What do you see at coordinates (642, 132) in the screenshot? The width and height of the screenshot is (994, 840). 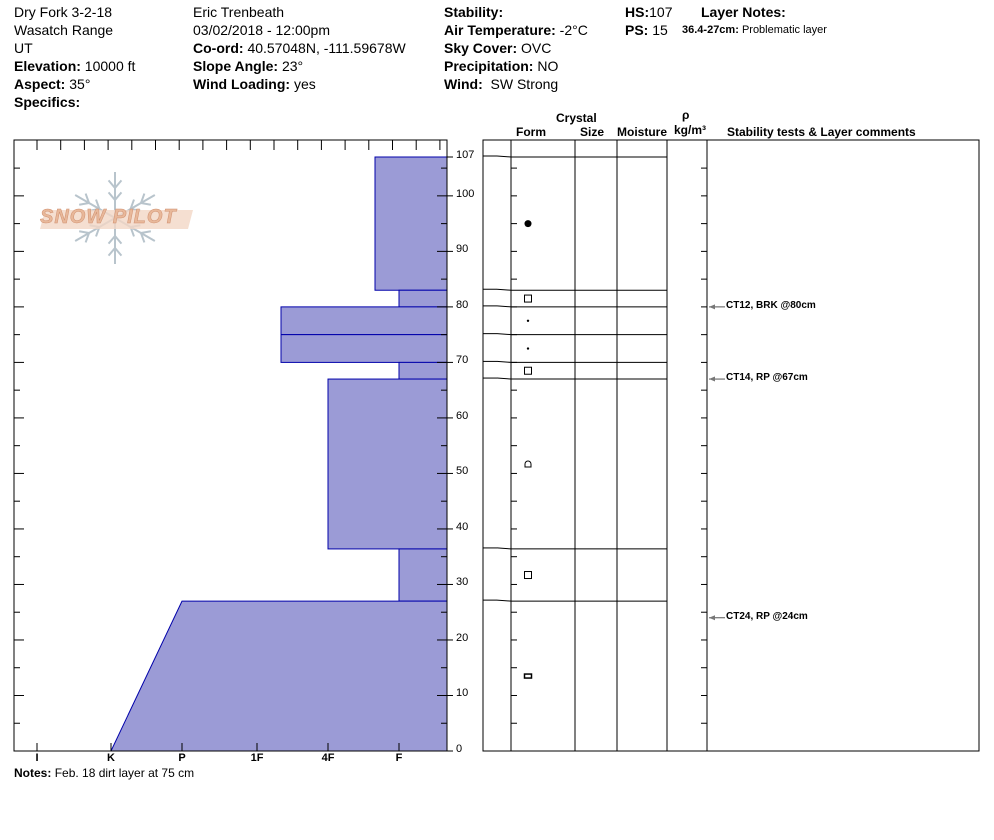 I see `moisture-header: Moisture` at bounding box center [642, 132].